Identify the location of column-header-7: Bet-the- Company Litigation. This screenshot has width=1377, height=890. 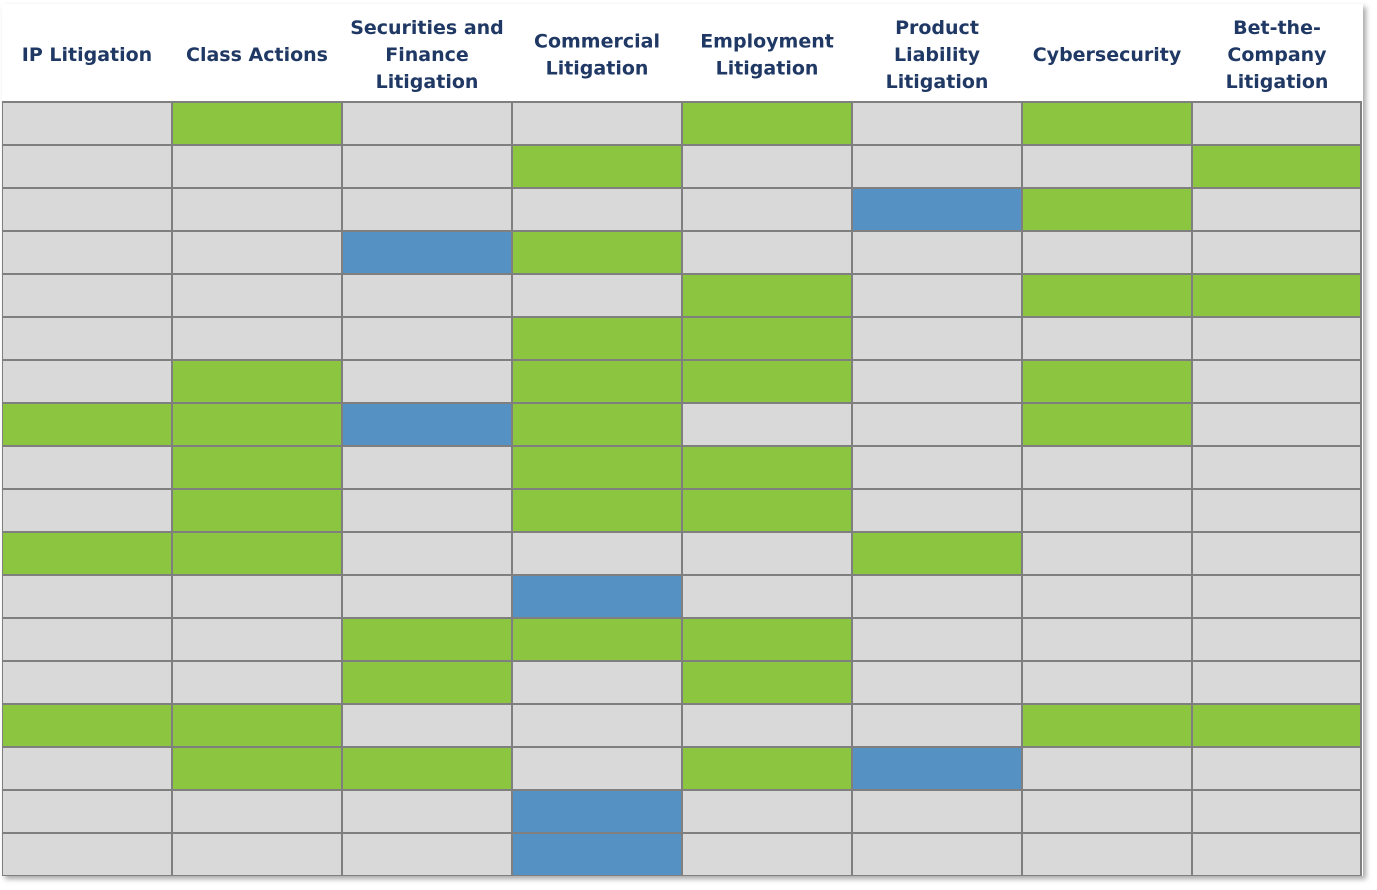
(1277, 55).